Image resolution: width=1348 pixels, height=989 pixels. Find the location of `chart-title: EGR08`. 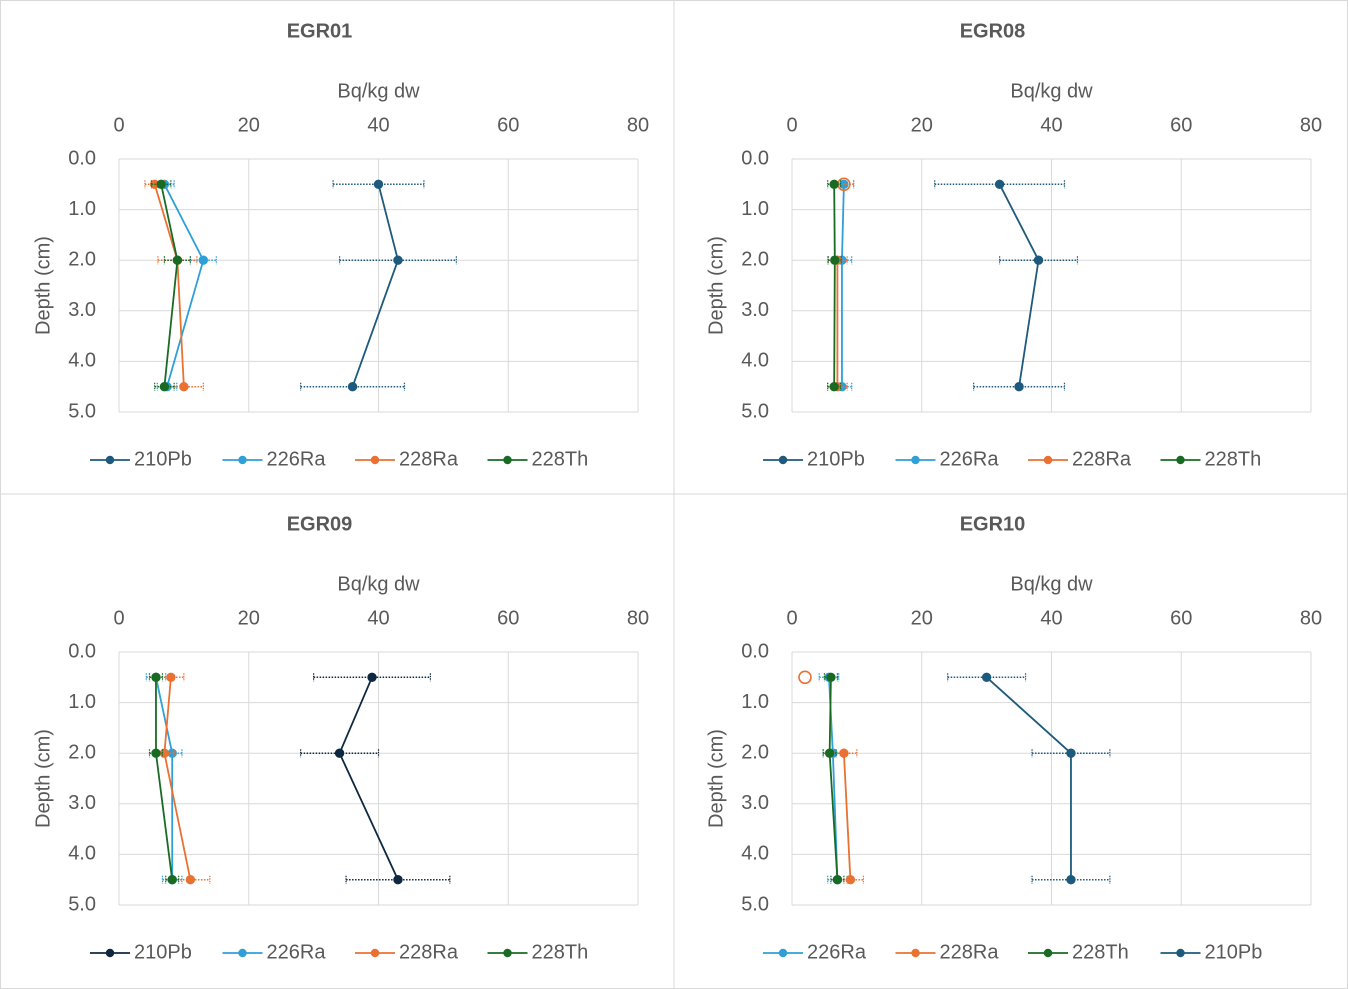

chart-title: EGR08 is located at coordinates (993, 31).